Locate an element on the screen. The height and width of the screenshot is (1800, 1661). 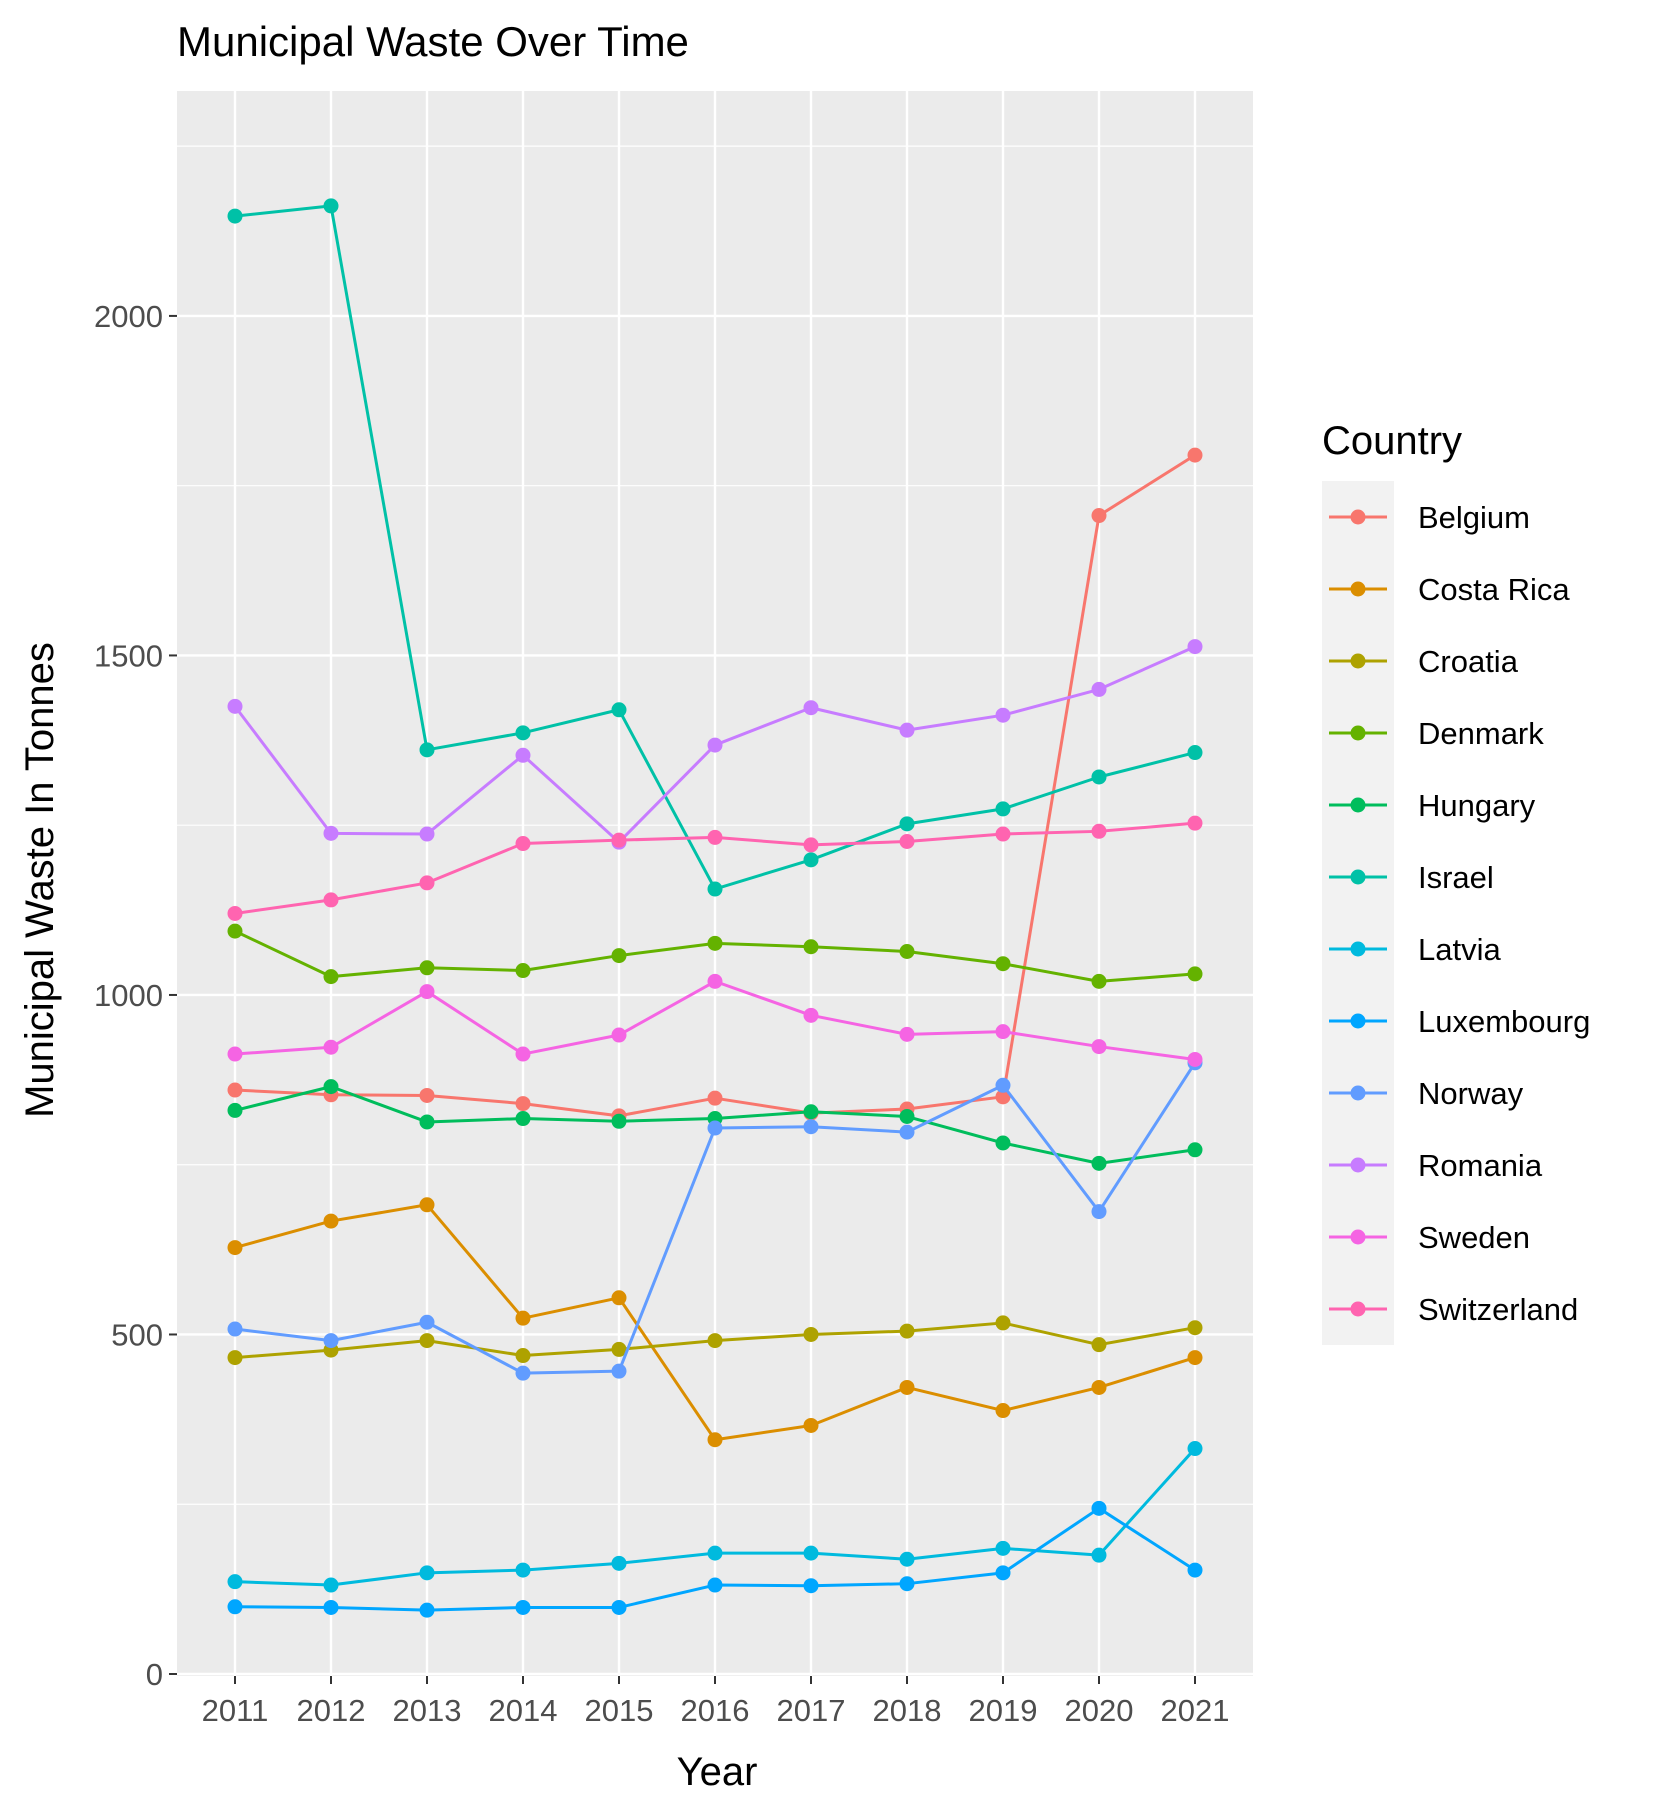
legend-item-croatia: Croatia is located at coordinates (1424, 661).